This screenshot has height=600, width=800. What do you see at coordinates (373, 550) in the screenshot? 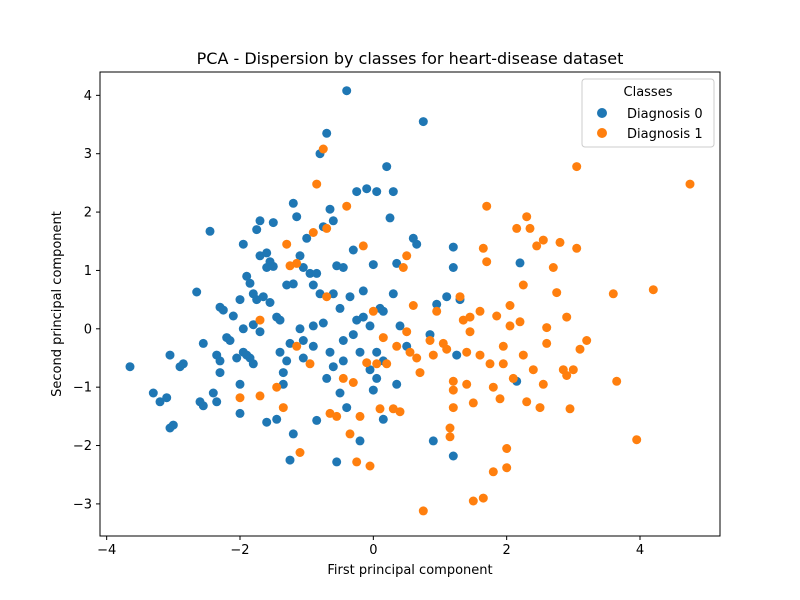
I see `x-tick-label: 0` at bounding box center [373, 550].